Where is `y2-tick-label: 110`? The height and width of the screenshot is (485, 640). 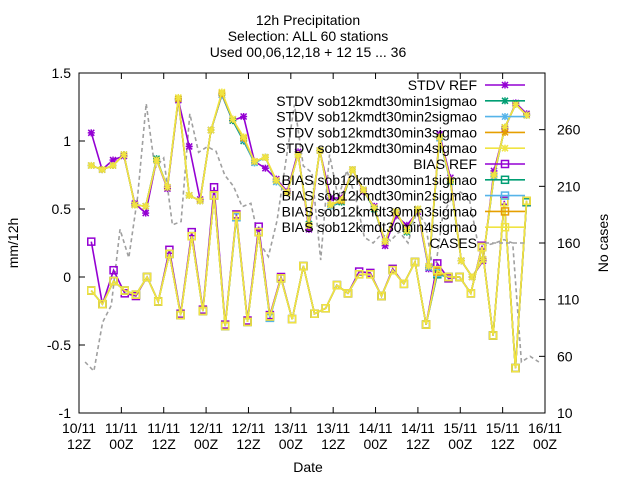 y2-tick-label: 110 is located at coordinates (568, 300).